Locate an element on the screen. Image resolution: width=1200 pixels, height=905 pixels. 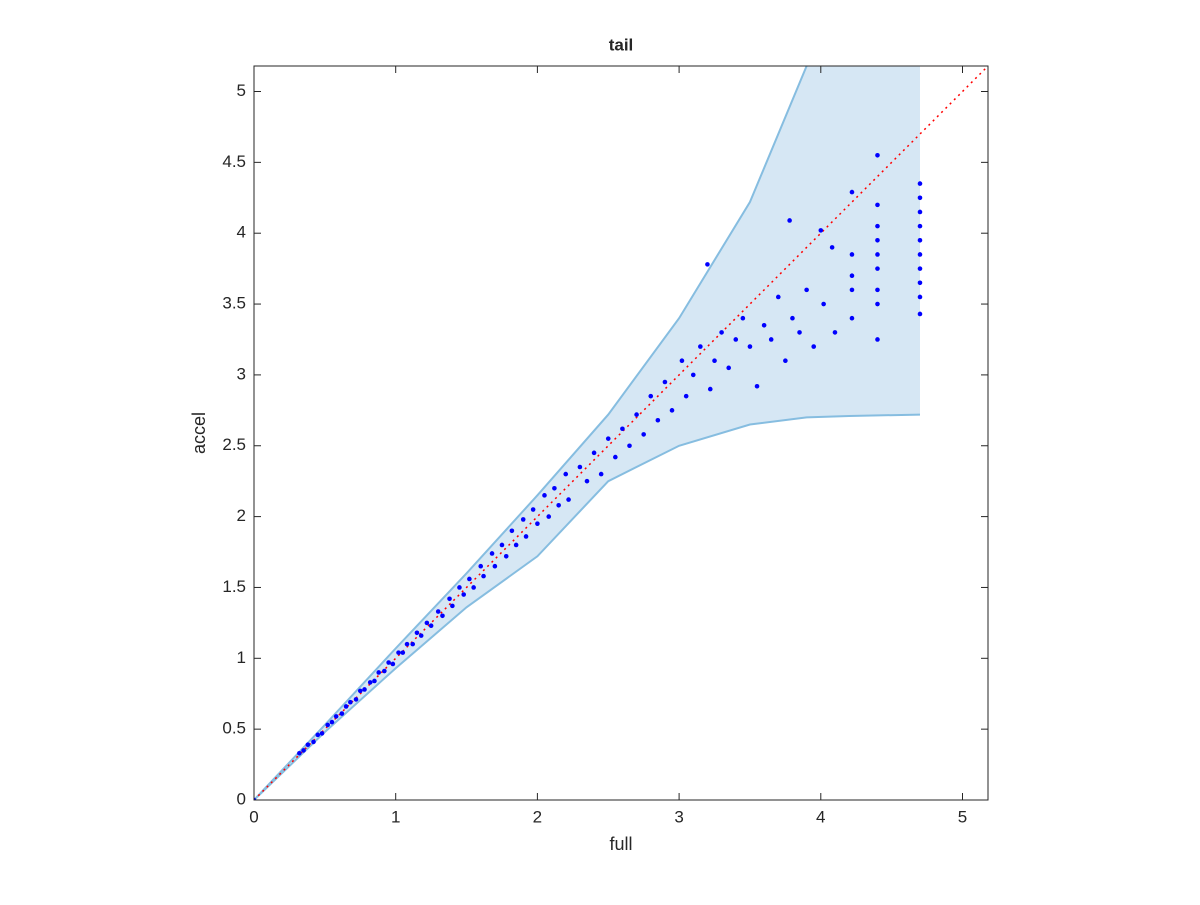
y-tick-label: 3 is located at coordinates (241, 373).